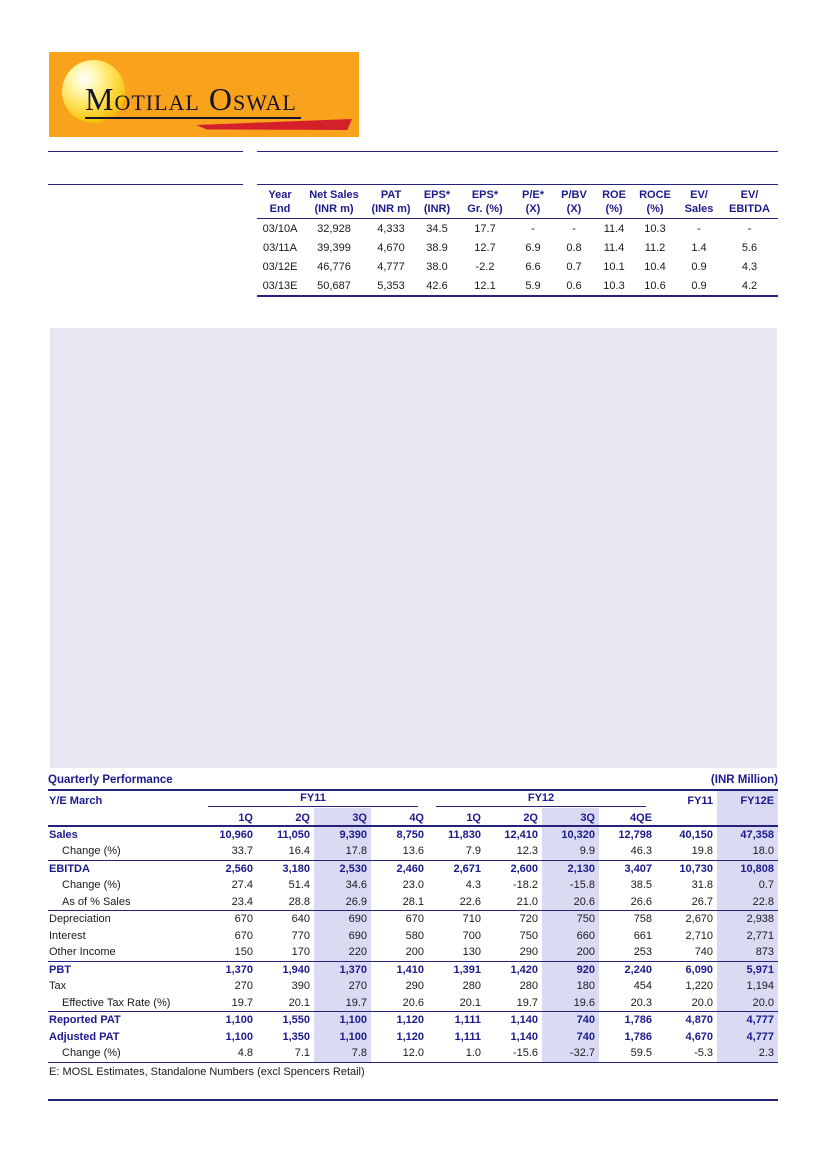  I want to click on valuation-header-cell: ROCE (%), so click(655, 202).